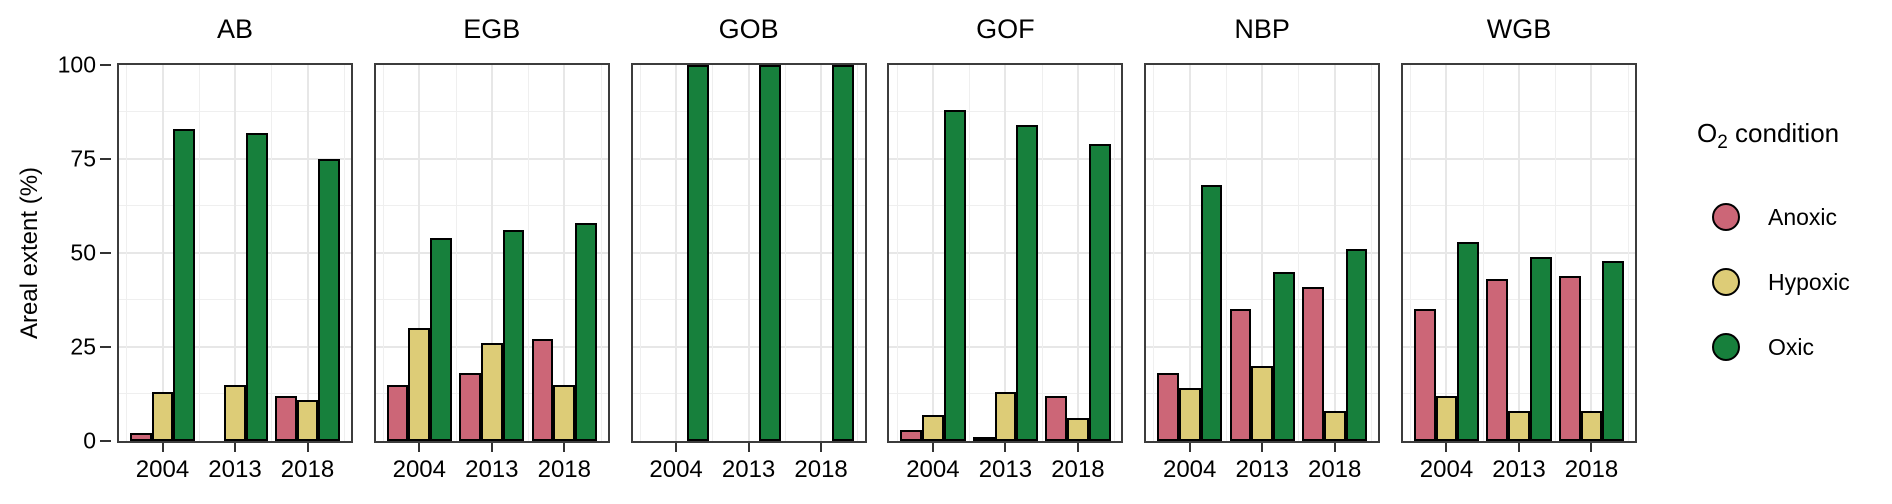  I want to click on facet-AB: AB 2004 2013 2018, so click(235, 256).